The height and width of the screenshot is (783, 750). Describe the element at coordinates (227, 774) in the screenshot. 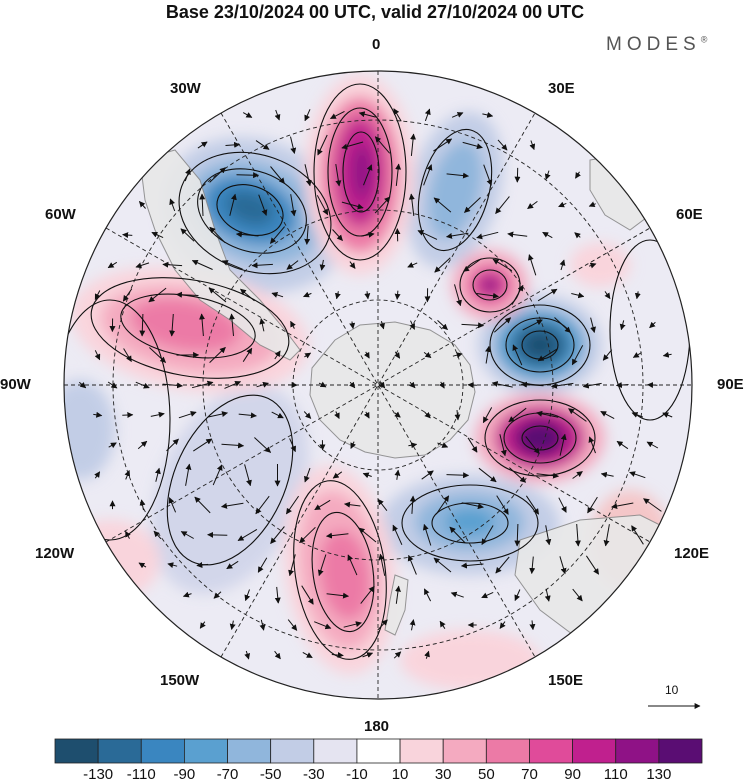

I see `colorbar-tick-label: -70` at that location.